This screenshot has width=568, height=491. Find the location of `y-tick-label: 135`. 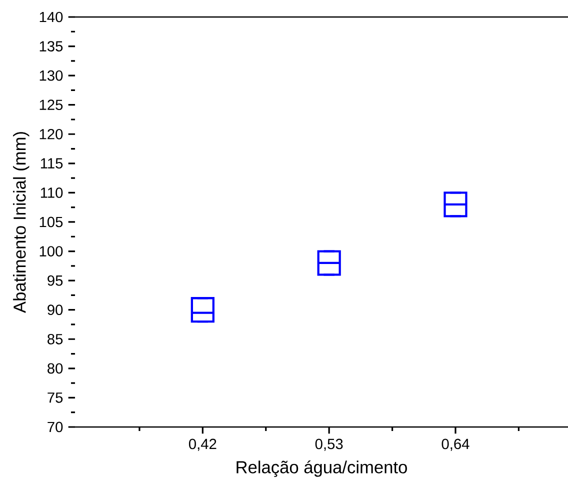

y-tick-label: 135 is located at coordinates (51, 46).